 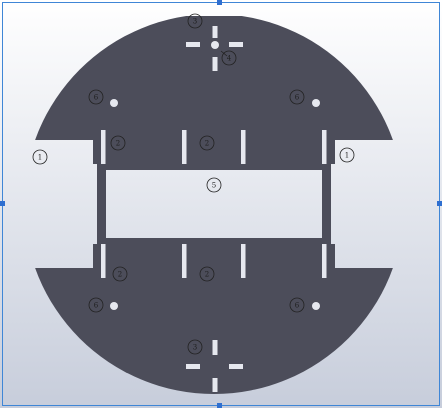 I want to click on resize-handle-right, so click(x=439, y=203).